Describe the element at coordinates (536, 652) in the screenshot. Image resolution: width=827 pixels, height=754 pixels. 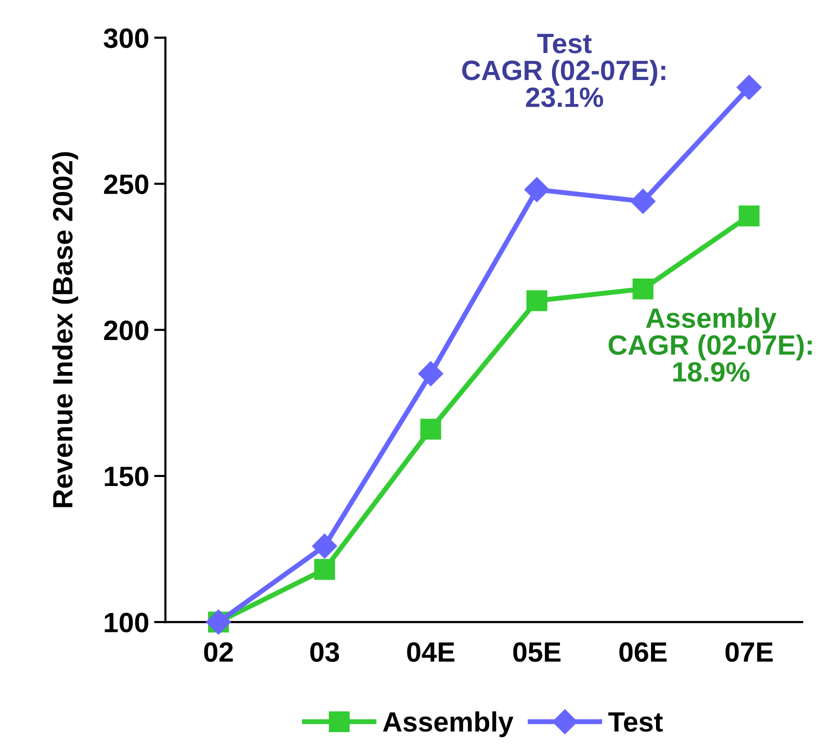
I see `x-tick-label: 05E` at that location.